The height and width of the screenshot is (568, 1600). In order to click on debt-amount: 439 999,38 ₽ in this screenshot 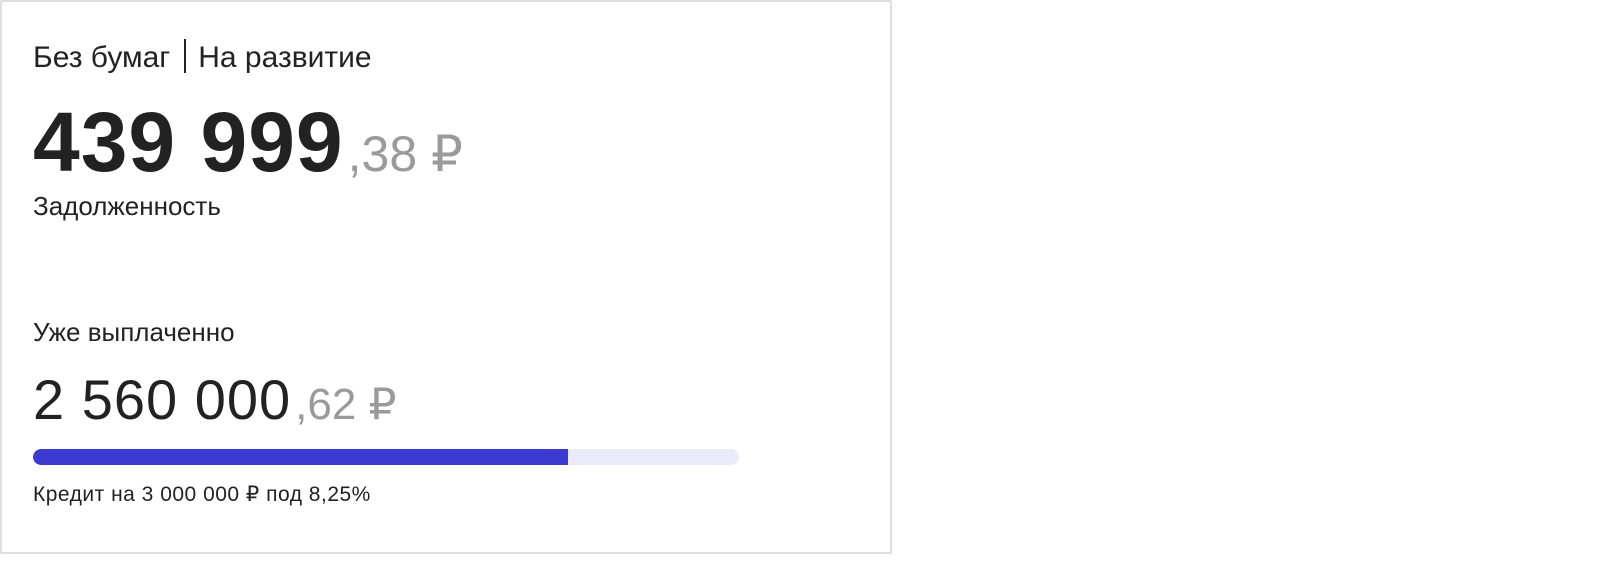, I will do `click(248, 154)`.